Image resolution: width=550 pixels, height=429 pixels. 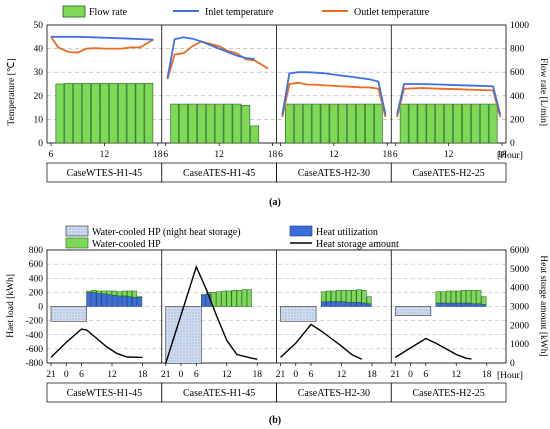 I want to click on a-y-right-tick: 400, so click(x=517, y=97).